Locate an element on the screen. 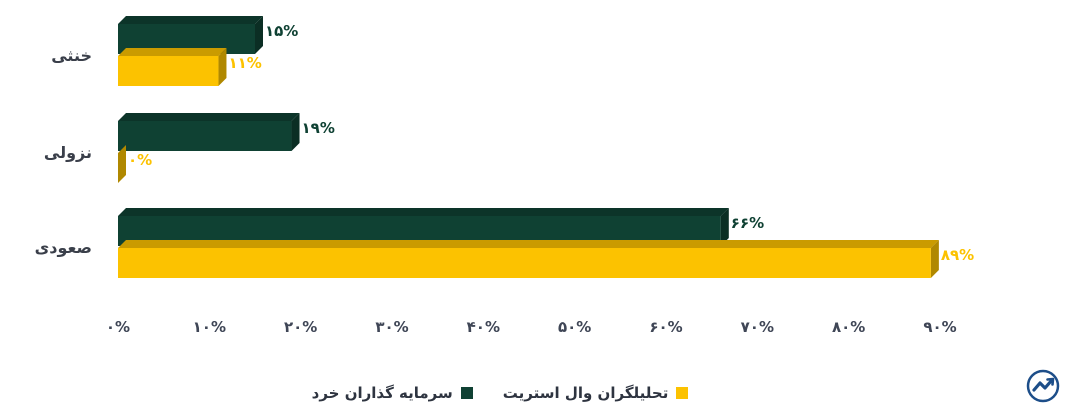 This screenshot has height=417, width=1072. category-label: خنثی is located at coordinates (71, 55).